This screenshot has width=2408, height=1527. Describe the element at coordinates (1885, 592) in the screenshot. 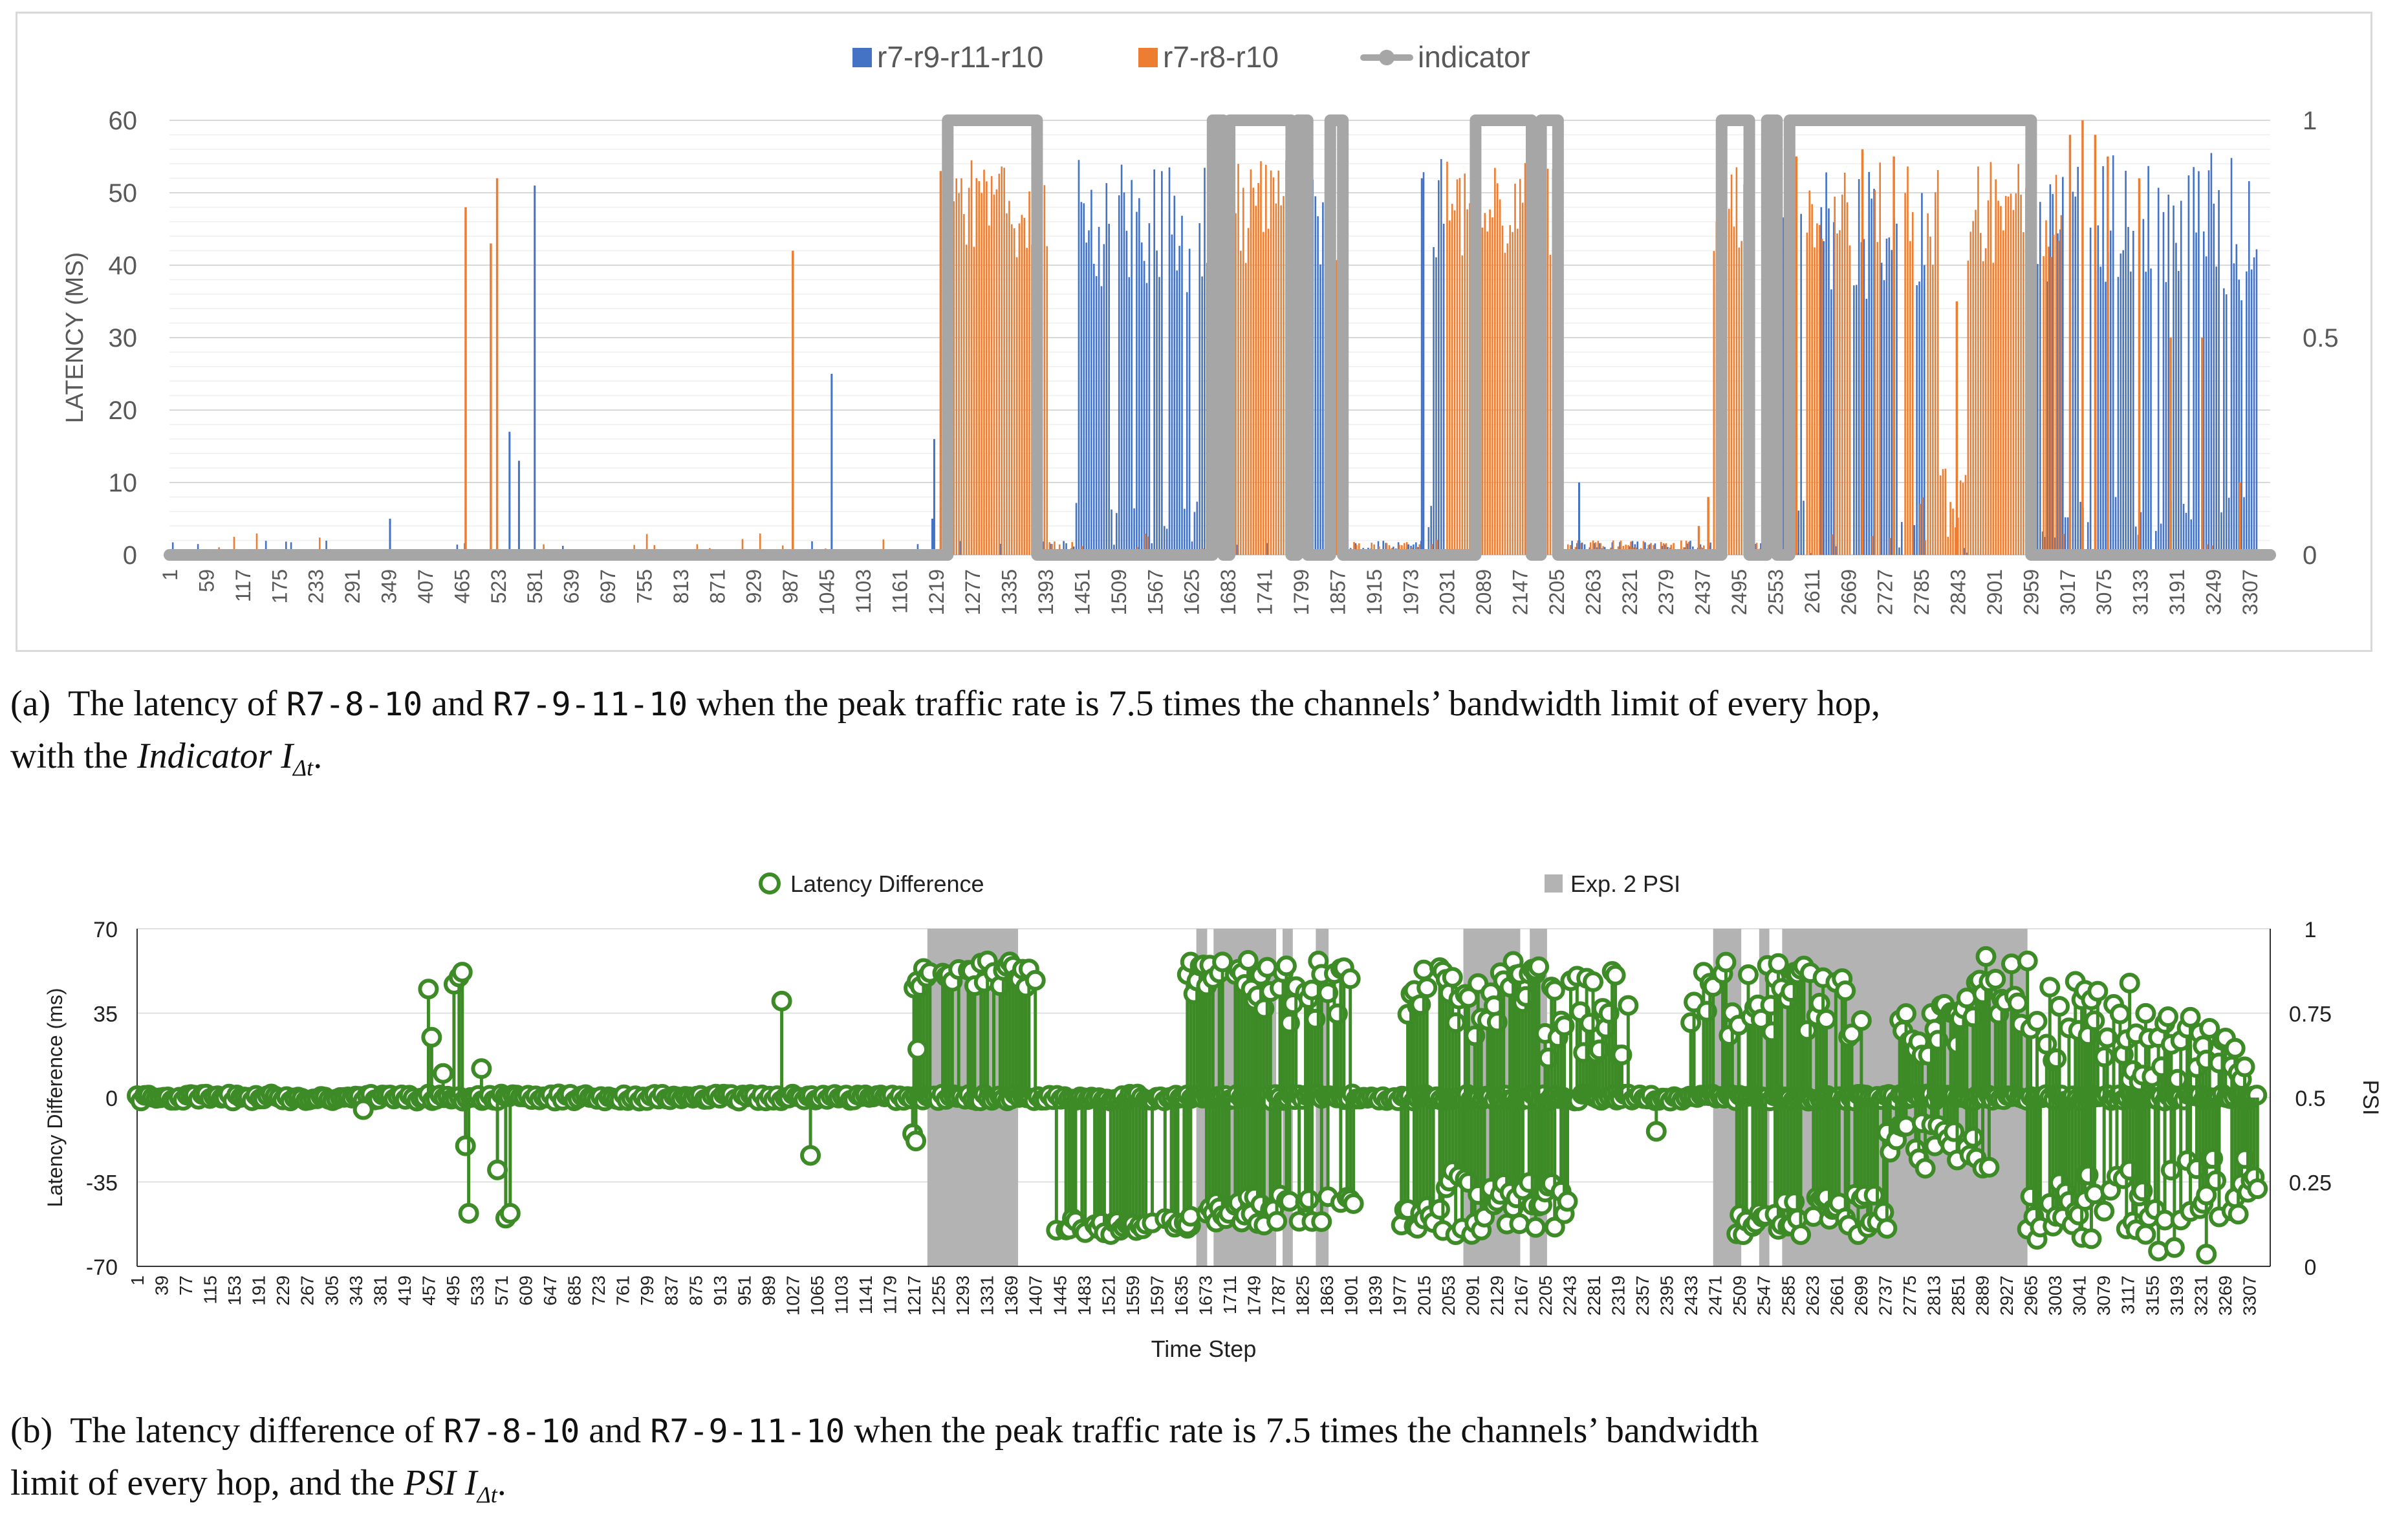

I see `x-tick-label: 2727` at that location.